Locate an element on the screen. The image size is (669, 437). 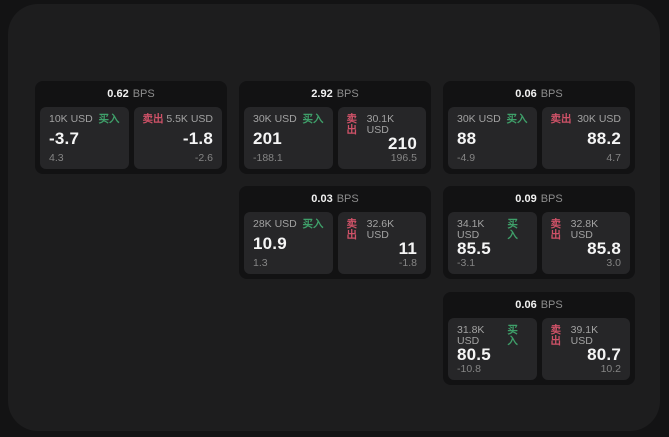
buy-sub-value: -10.8 is located at coordinates (469, 368).